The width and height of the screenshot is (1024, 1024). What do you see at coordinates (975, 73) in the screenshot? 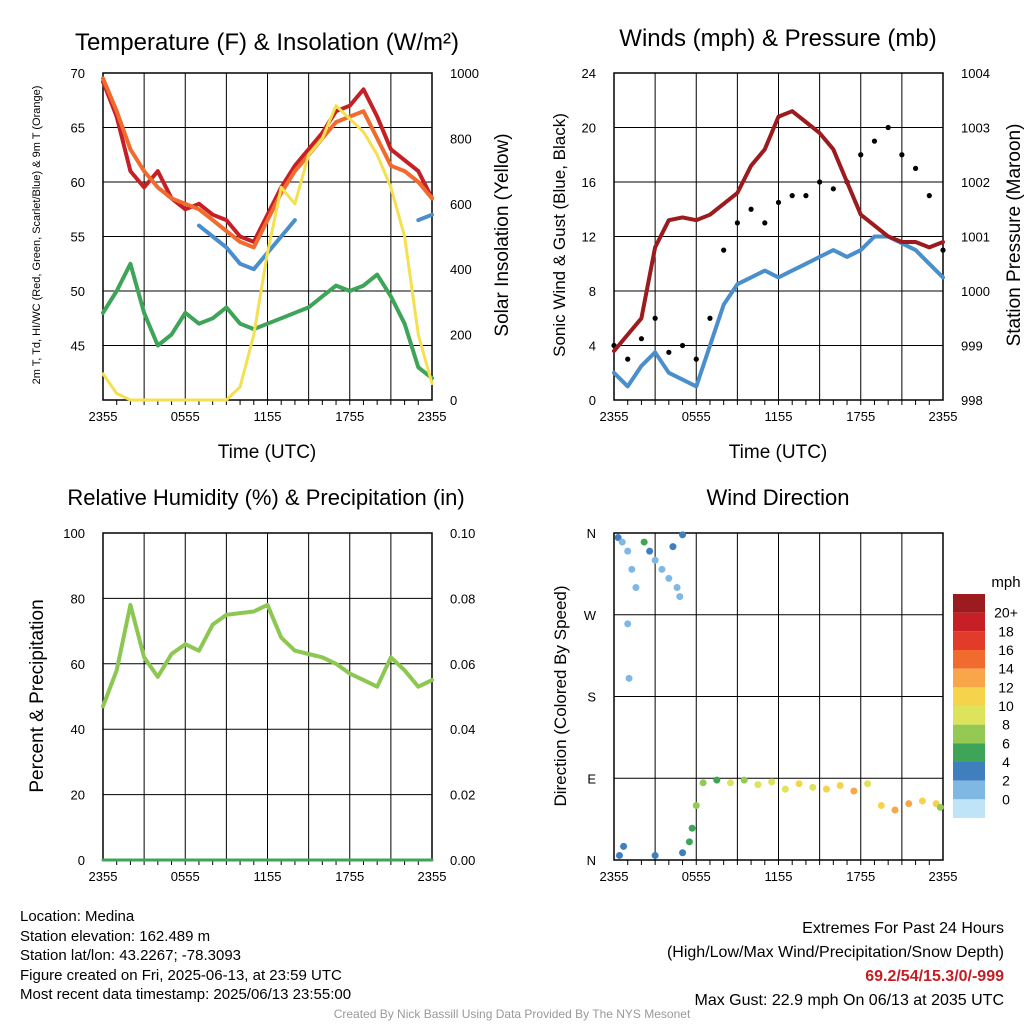
I see `y-right-tick-label: 1004` at bounding box center [975, 73].